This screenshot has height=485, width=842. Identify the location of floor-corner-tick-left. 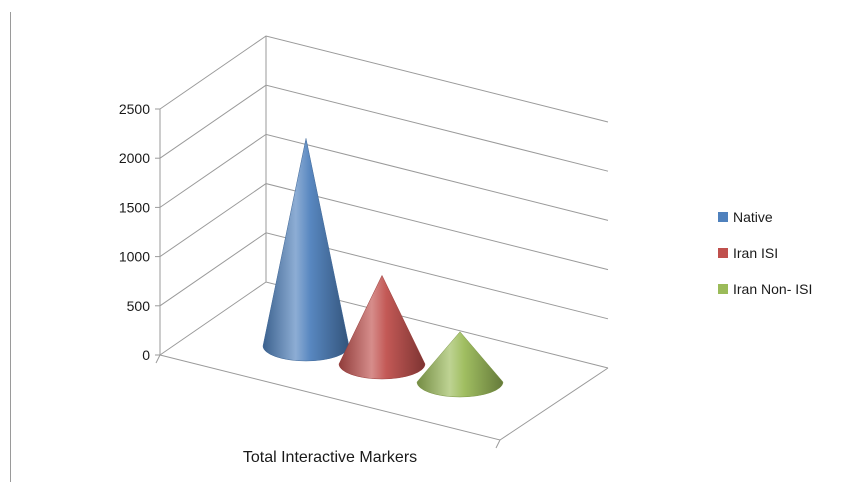
(158, 359).